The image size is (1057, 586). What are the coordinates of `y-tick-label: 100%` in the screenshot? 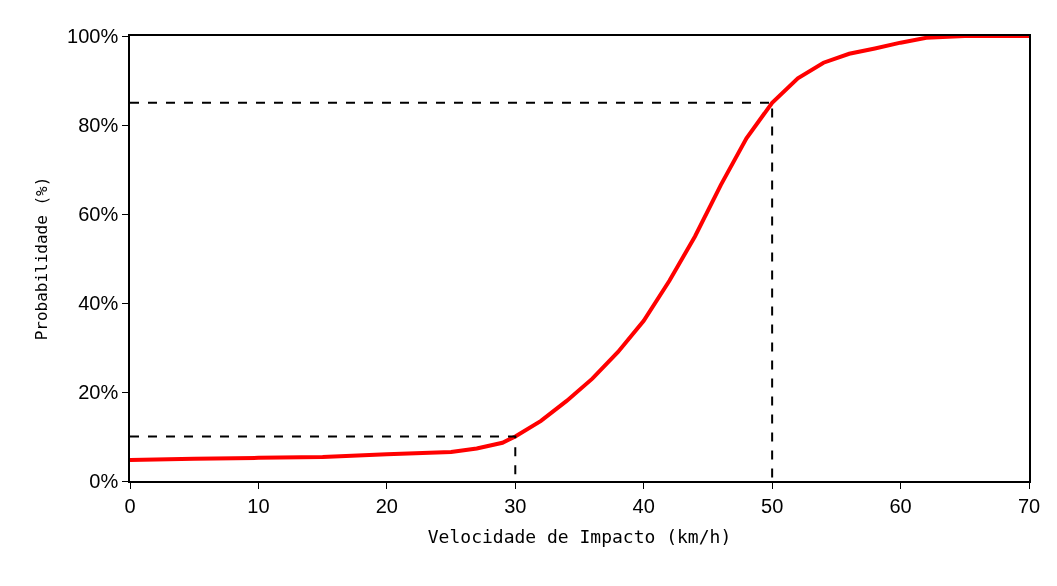 It's located at (93, 36).